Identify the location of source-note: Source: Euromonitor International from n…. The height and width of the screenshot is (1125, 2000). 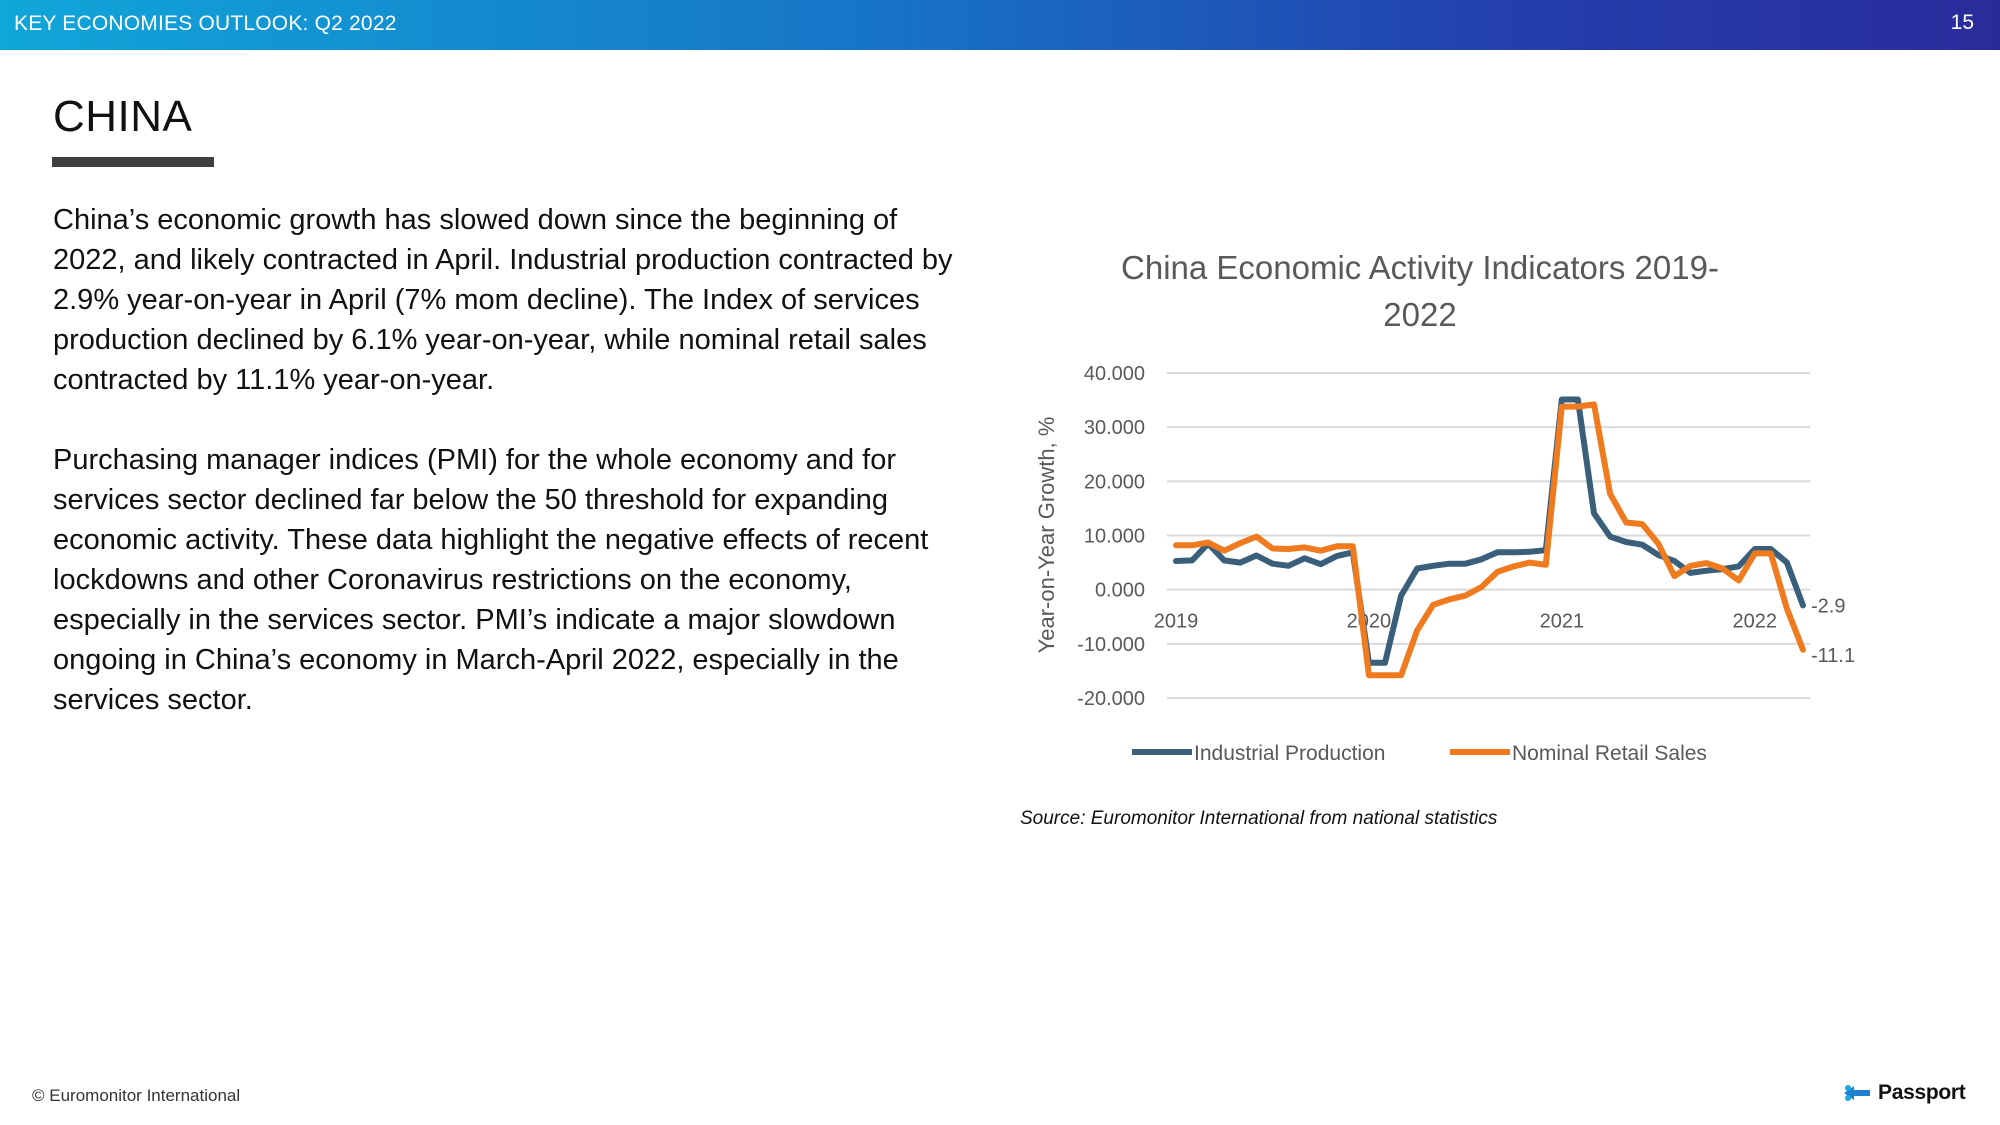
(1259, 818).